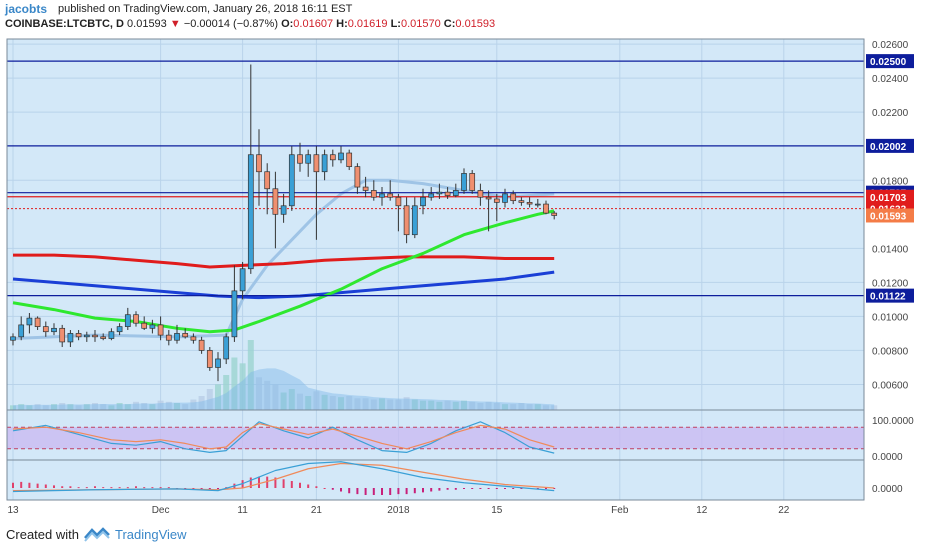 The image size is (932, 550). I want to click on rsi-band, so click(435, 438).